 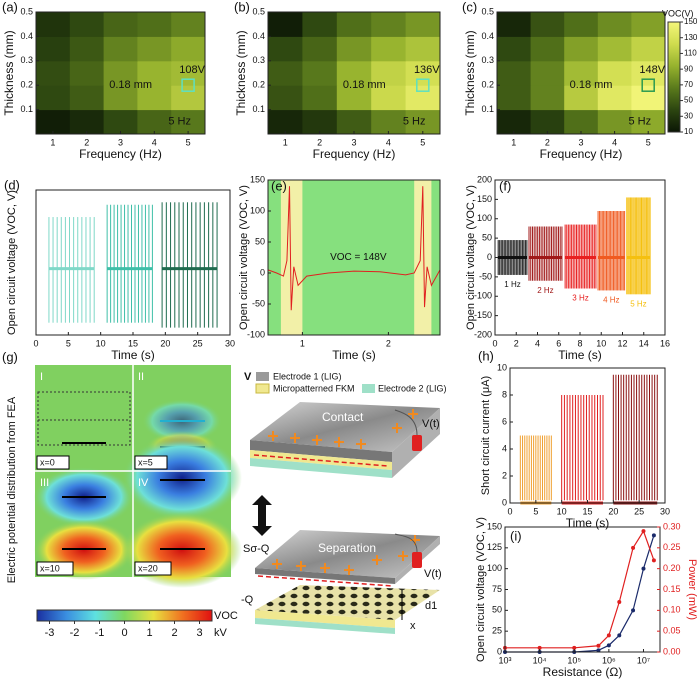 I want to click on y-tick-label: 200, so click(x=484, y=179).